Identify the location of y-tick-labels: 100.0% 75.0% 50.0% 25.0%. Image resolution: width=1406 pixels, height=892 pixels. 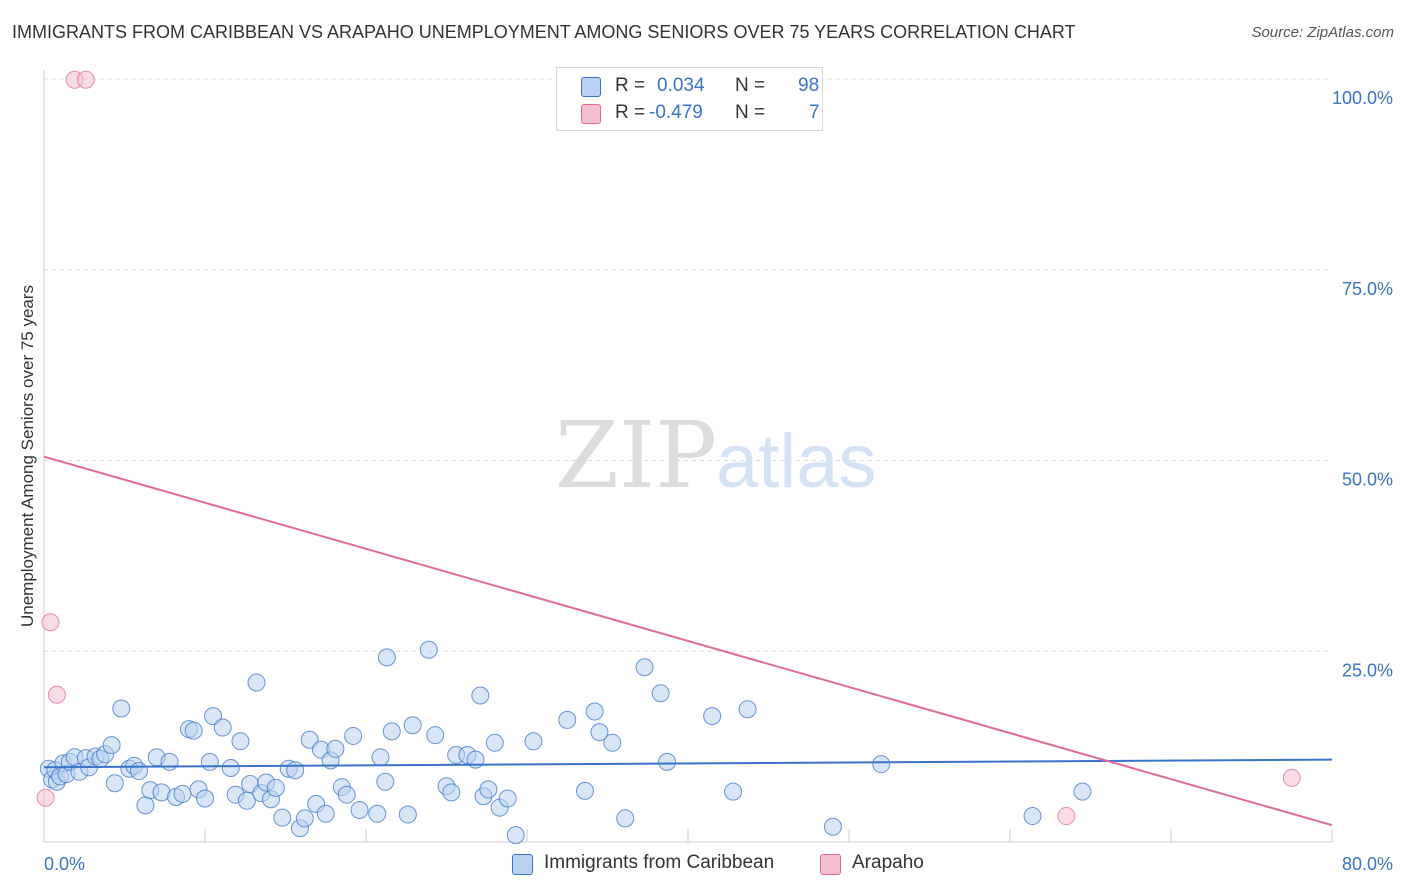
(1362, 384).